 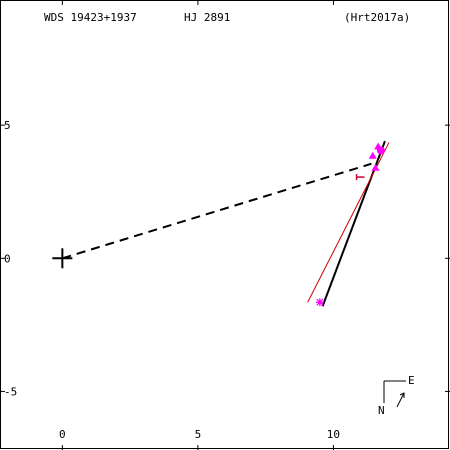 I want to click on y-tick-label: 5, so click(x=7, y=125).